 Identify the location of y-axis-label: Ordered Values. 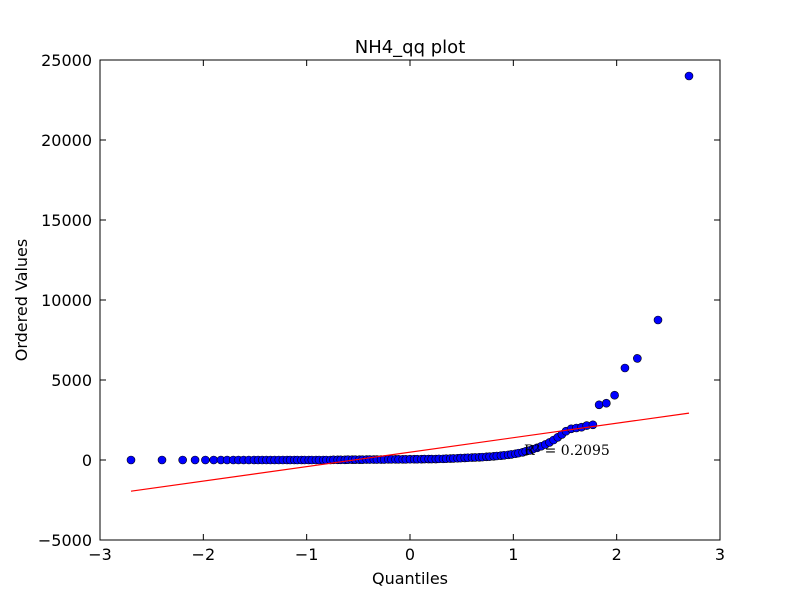
(21, 300).